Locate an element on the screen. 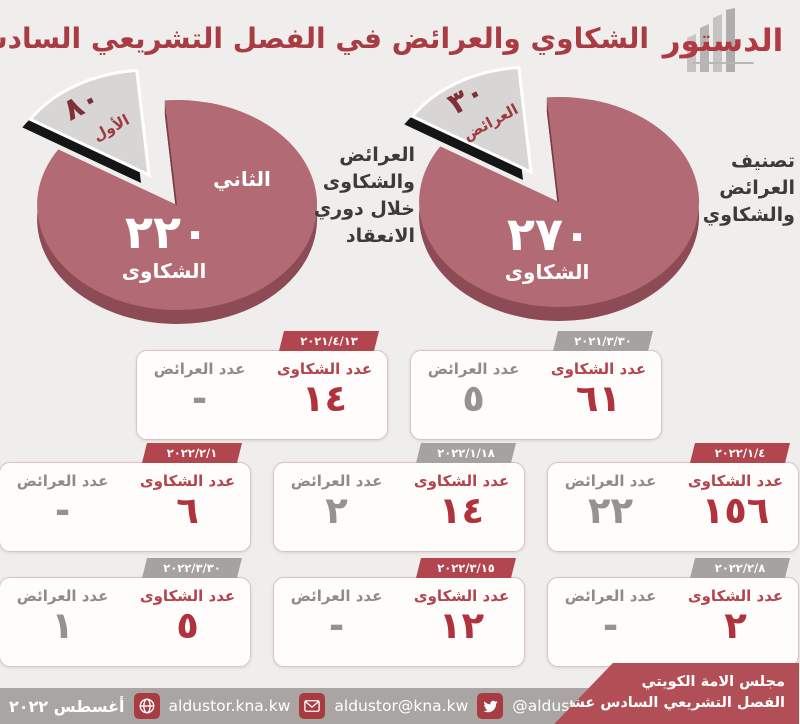 The image size is (800, 724). caption-classification: تصنيف العرائض والشكاوي is located at coordinates (749, 188).